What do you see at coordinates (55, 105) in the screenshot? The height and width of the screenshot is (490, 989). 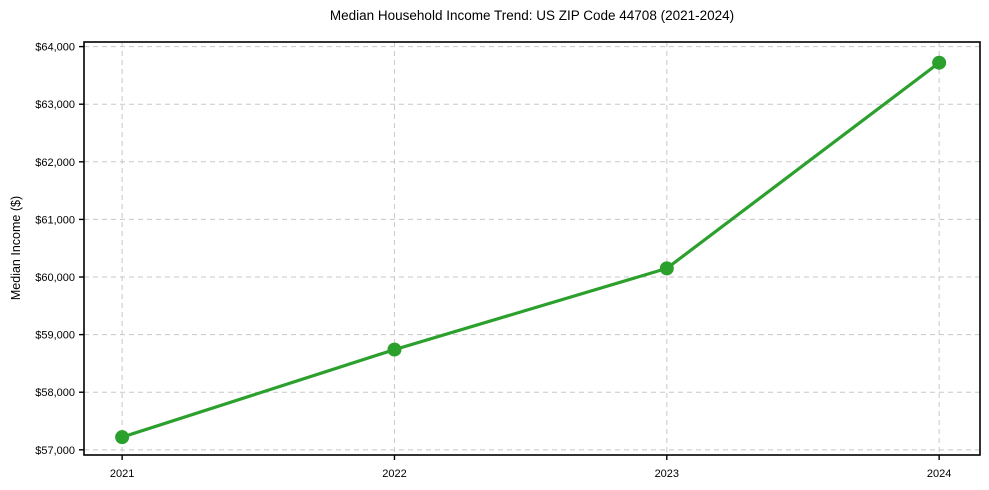 I see `y-tick-label: $63,000` at bounding box center [55, 105].